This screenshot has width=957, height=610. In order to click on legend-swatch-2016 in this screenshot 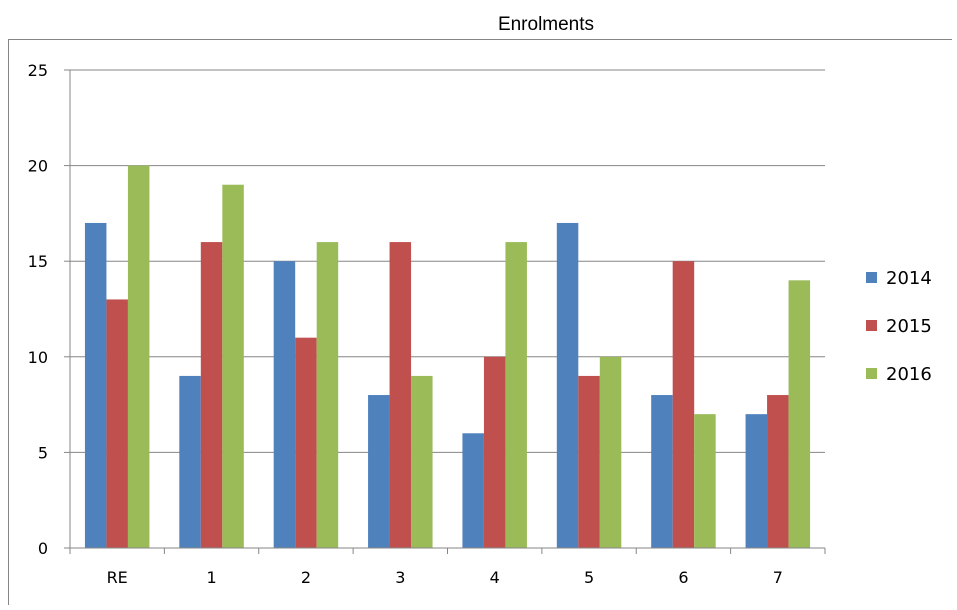, I will do `click(871, 373)`.